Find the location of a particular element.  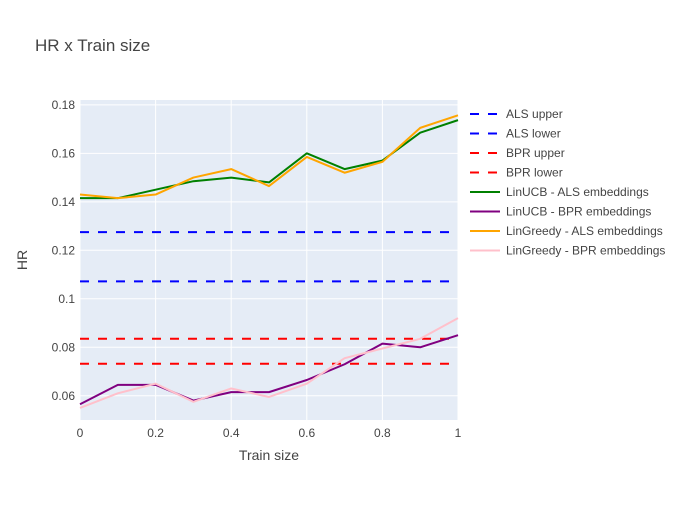

legend-label: LinGreedy - ALS embeddings is located at coordinates (584, 231).